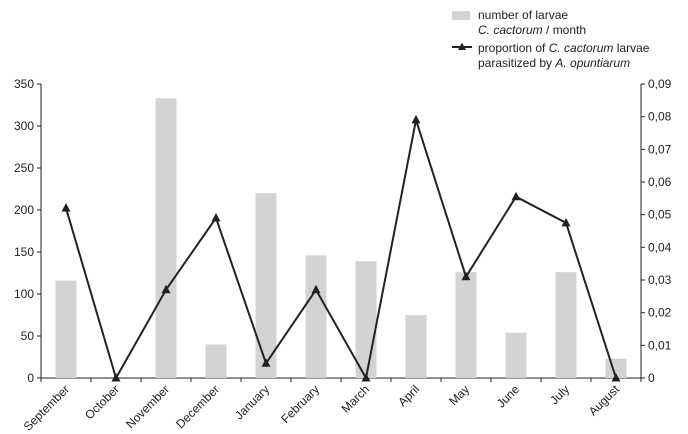 The width and height of the screenshot is (688, 434). Describe the element at coordinates (197, 406) in the screenshot. I see `category-label-december: December` at that location.